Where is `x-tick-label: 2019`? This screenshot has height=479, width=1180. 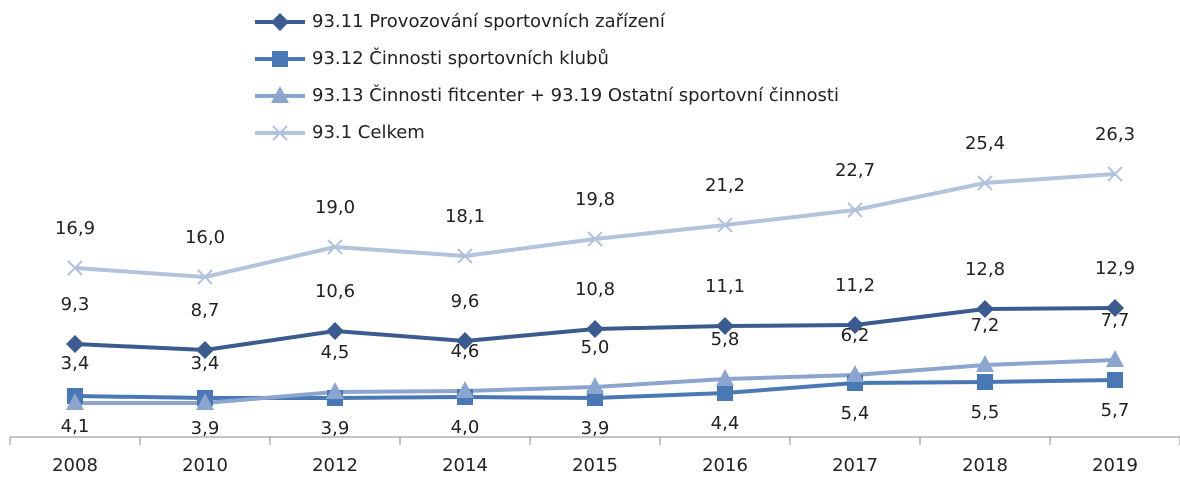
x-tick-label: 2019 is located at coordinates (1115, 465).